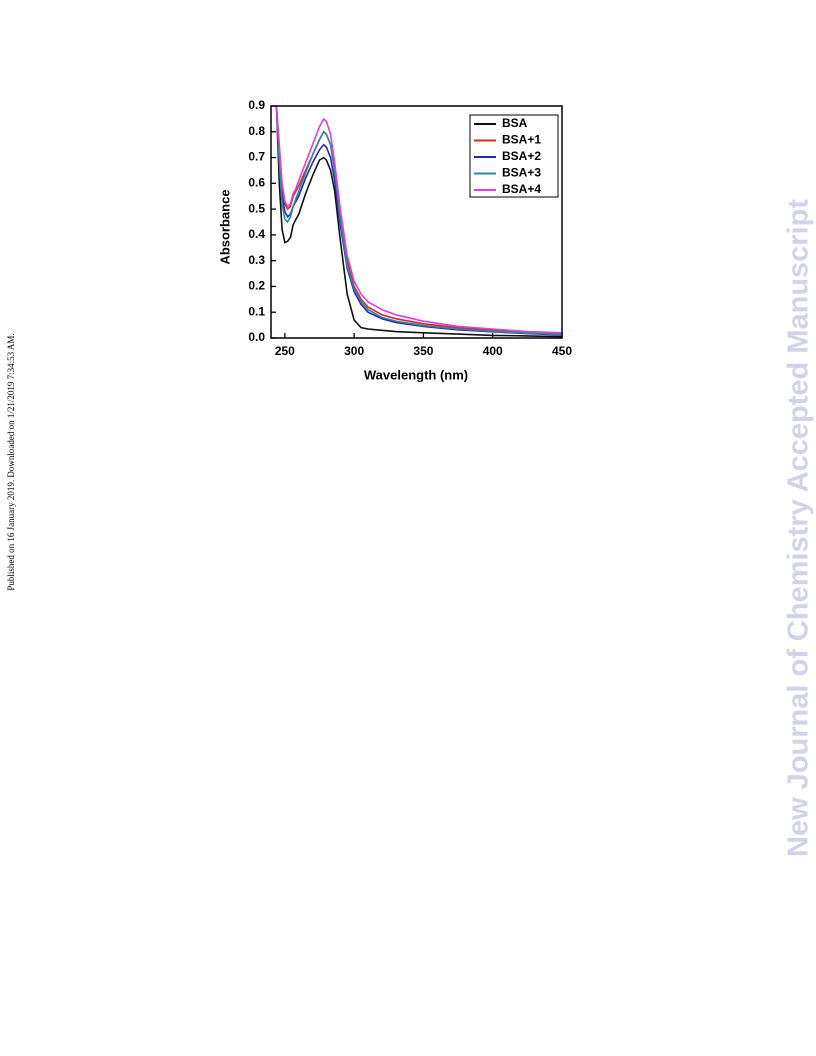 The width and height of the screenshot is (816, 1056). I want to click on legend-label: BSA+3, so click(521, 173).